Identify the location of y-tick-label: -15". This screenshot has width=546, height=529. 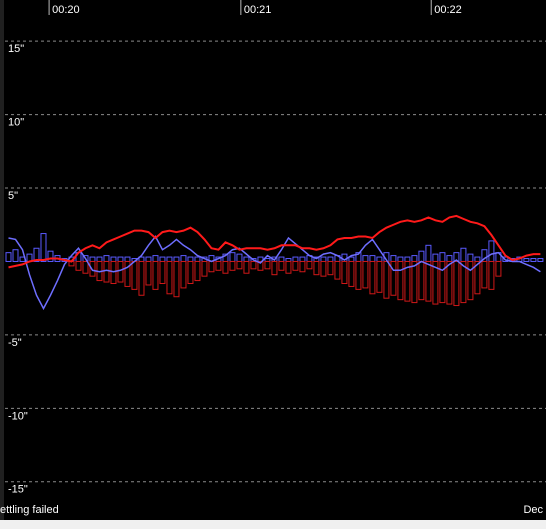
(18, 490).